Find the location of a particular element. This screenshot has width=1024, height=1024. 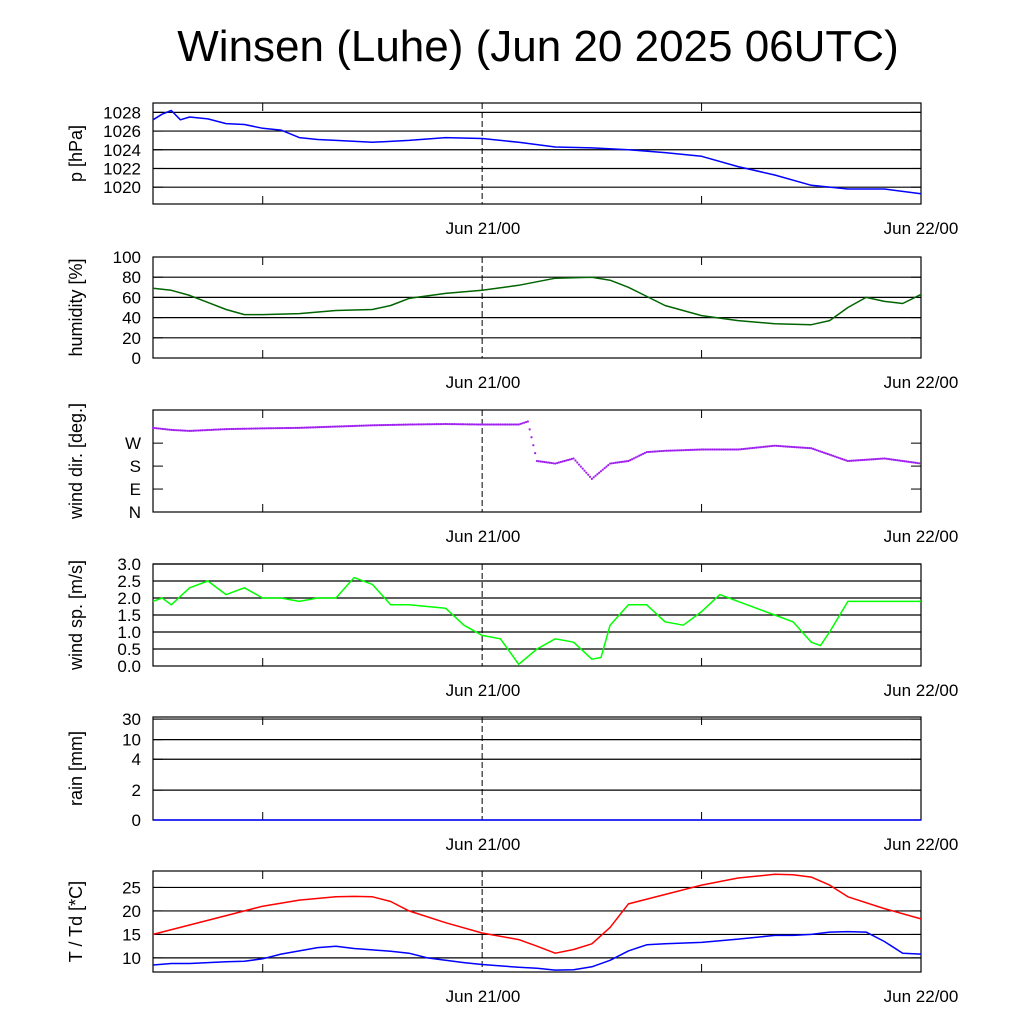

chart-title: Winsen (Luhe) (Jun 20 2025 06UTC) is located at coordinates (538, 46).